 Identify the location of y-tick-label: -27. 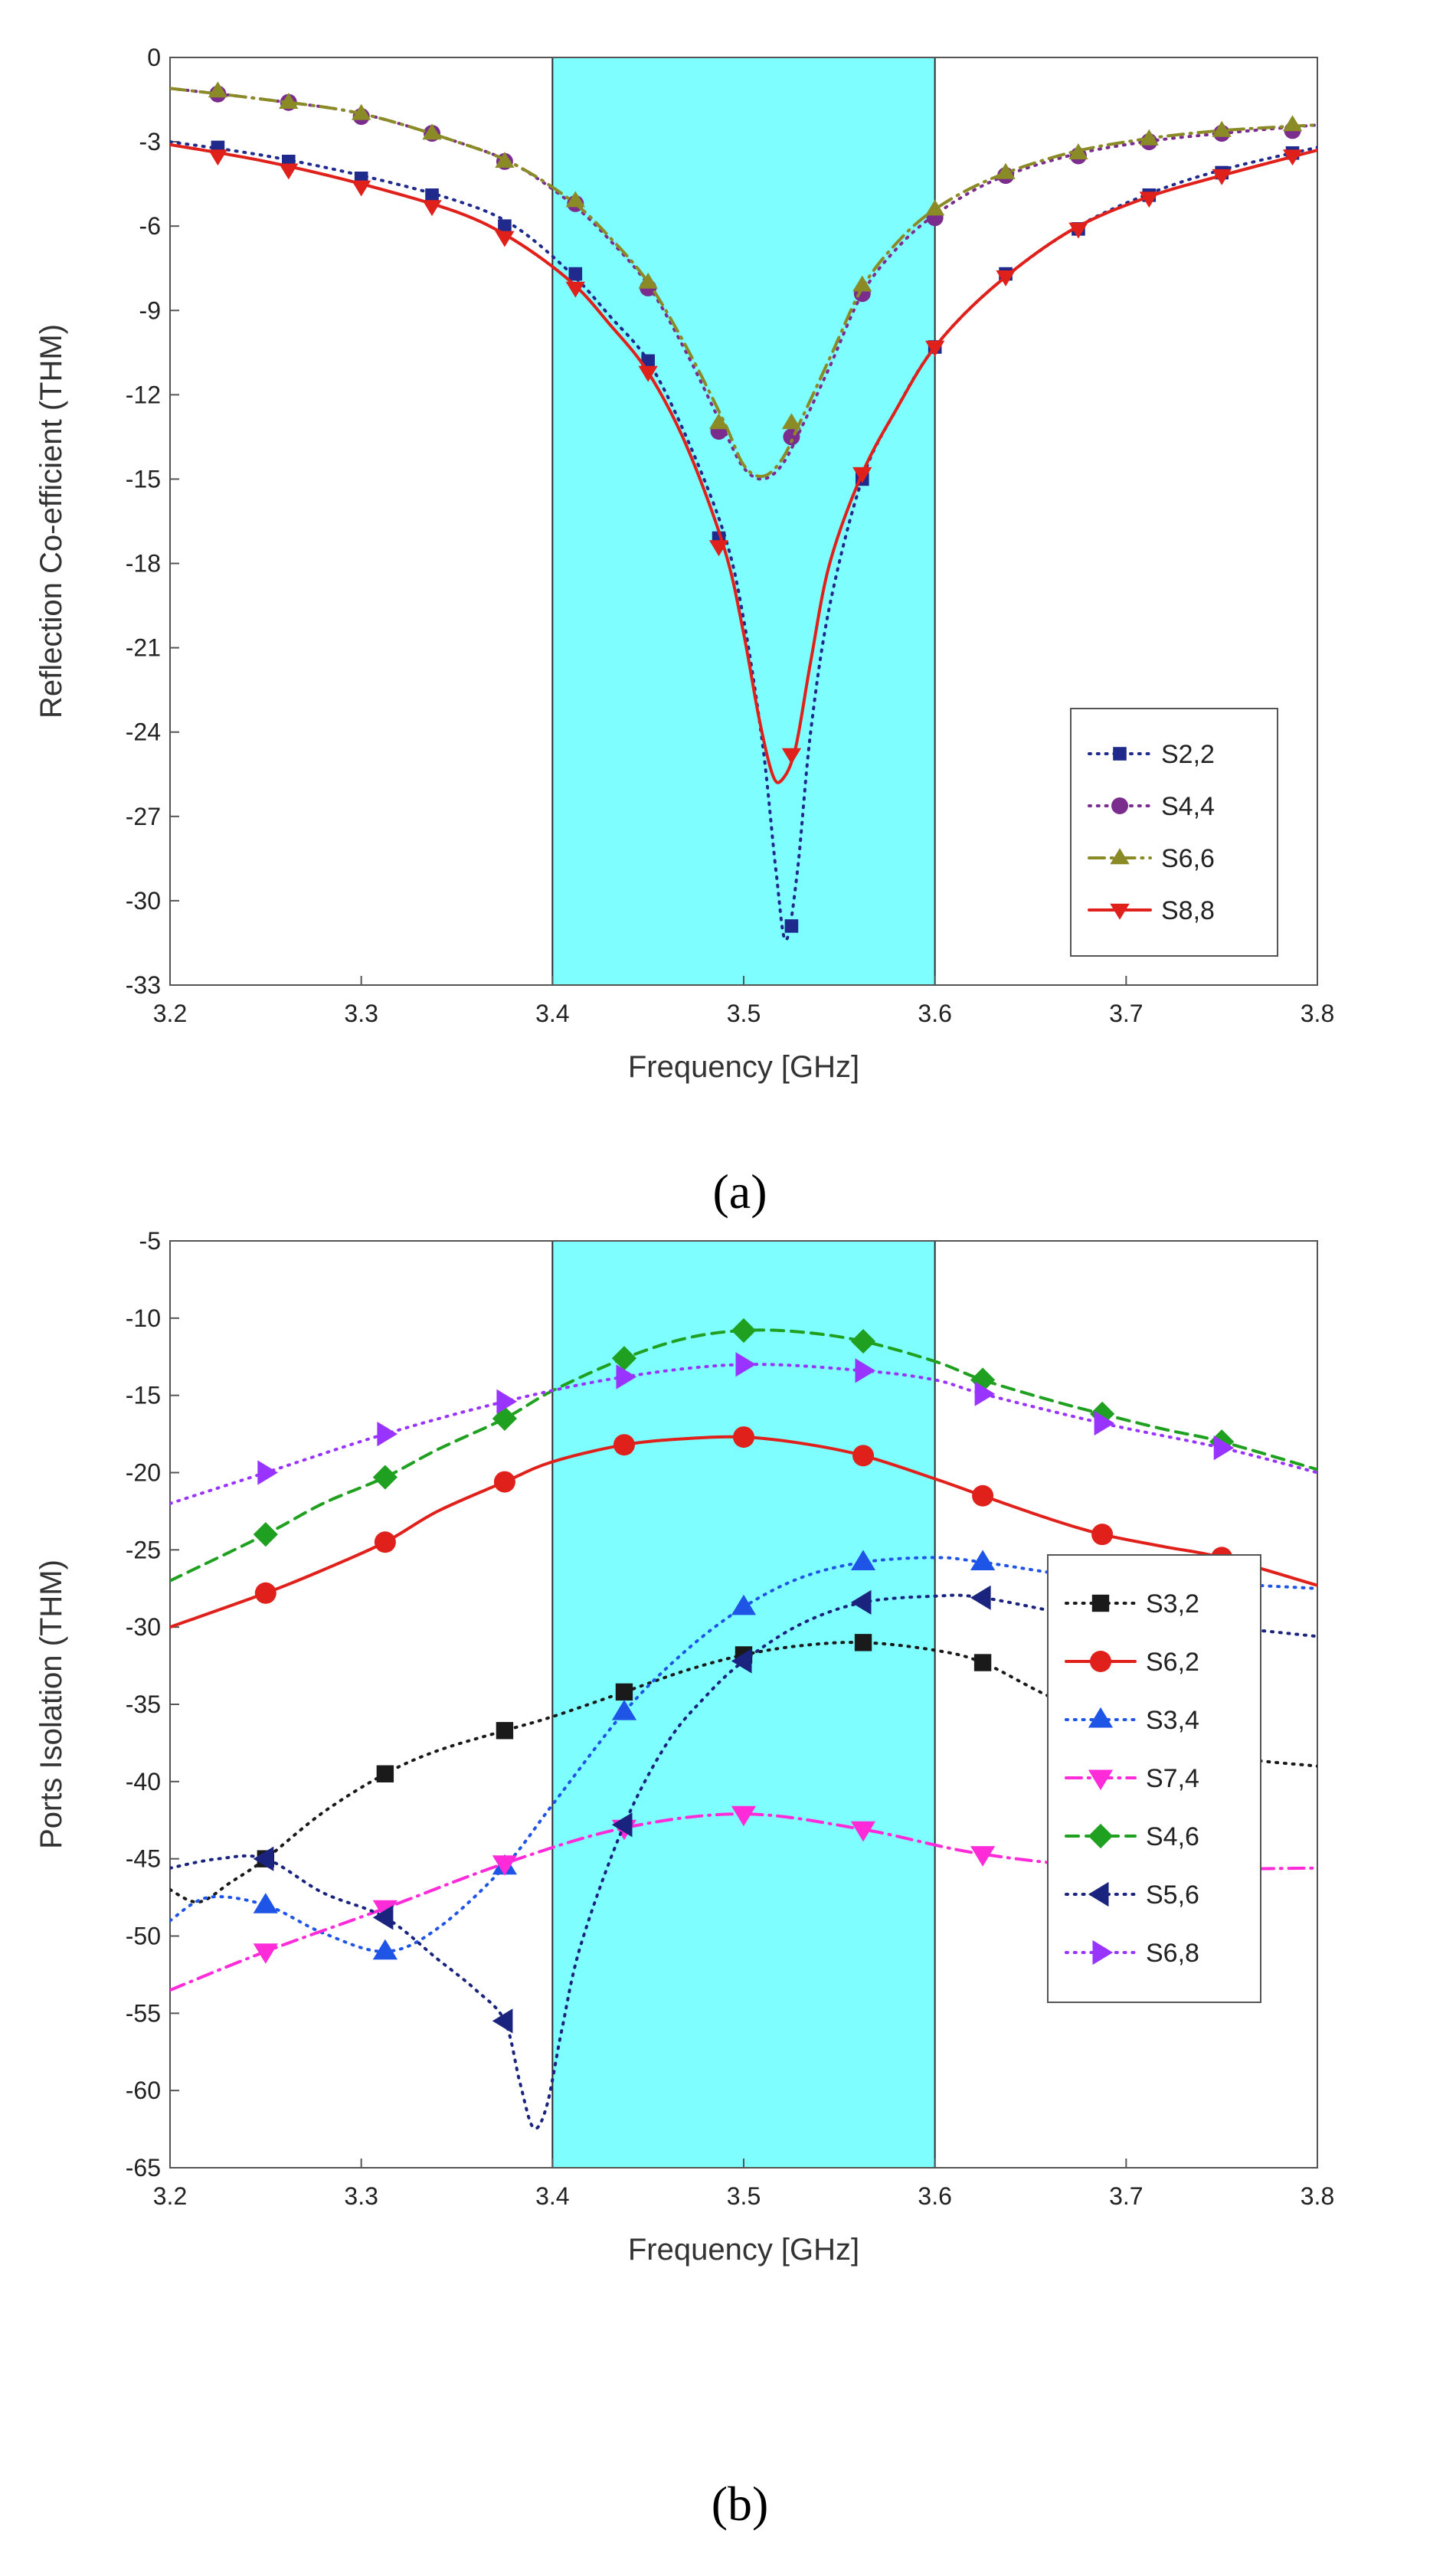
(144, 816).